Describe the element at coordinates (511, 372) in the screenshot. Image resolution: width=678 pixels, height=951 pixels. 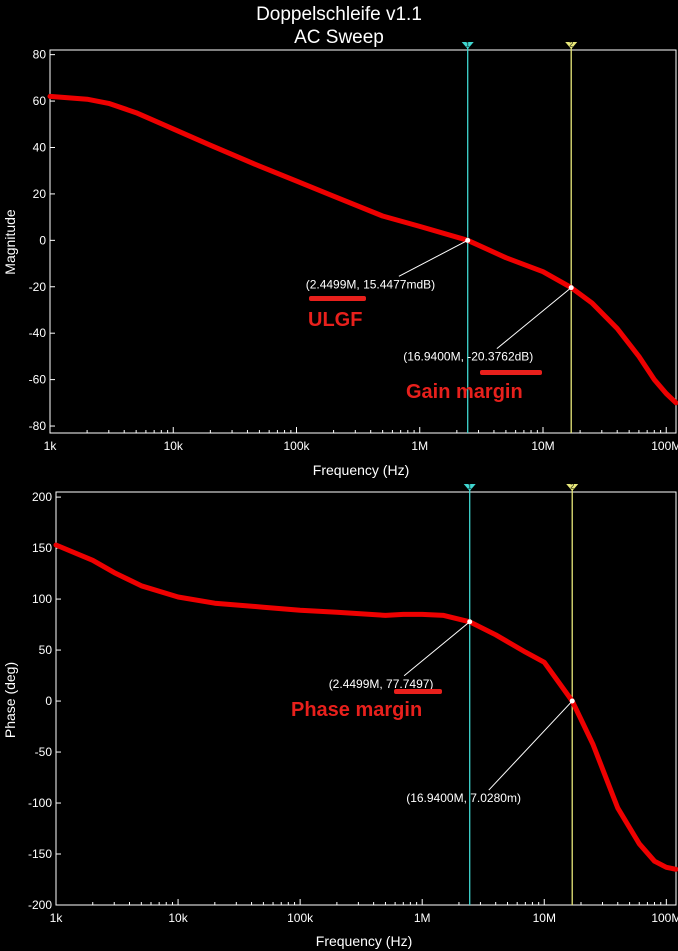
I see `gain-margin-underline` at that location.